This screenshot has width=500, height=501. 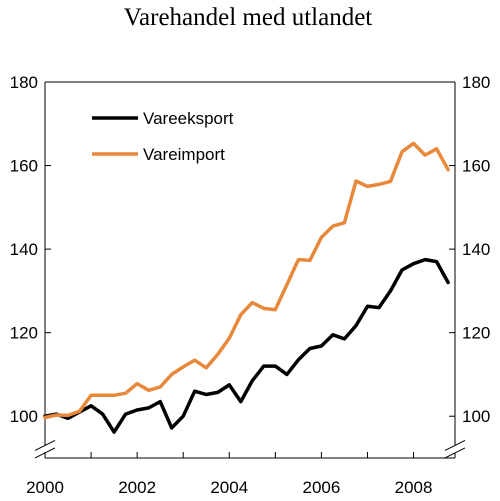 What do you see at coordinates (137, 487) in the screenshot?
I see `x-tick-label: 2002` at bounding box center [137, 487].